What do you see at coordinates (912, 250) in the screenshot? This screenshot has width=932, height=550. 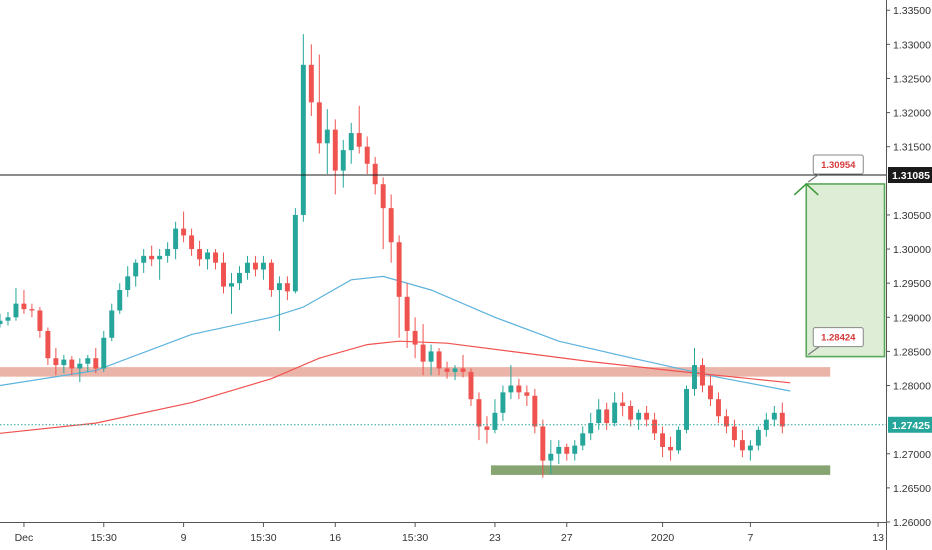 I see `y-tick-label: 1.30000` at bounding box center [912, 250].